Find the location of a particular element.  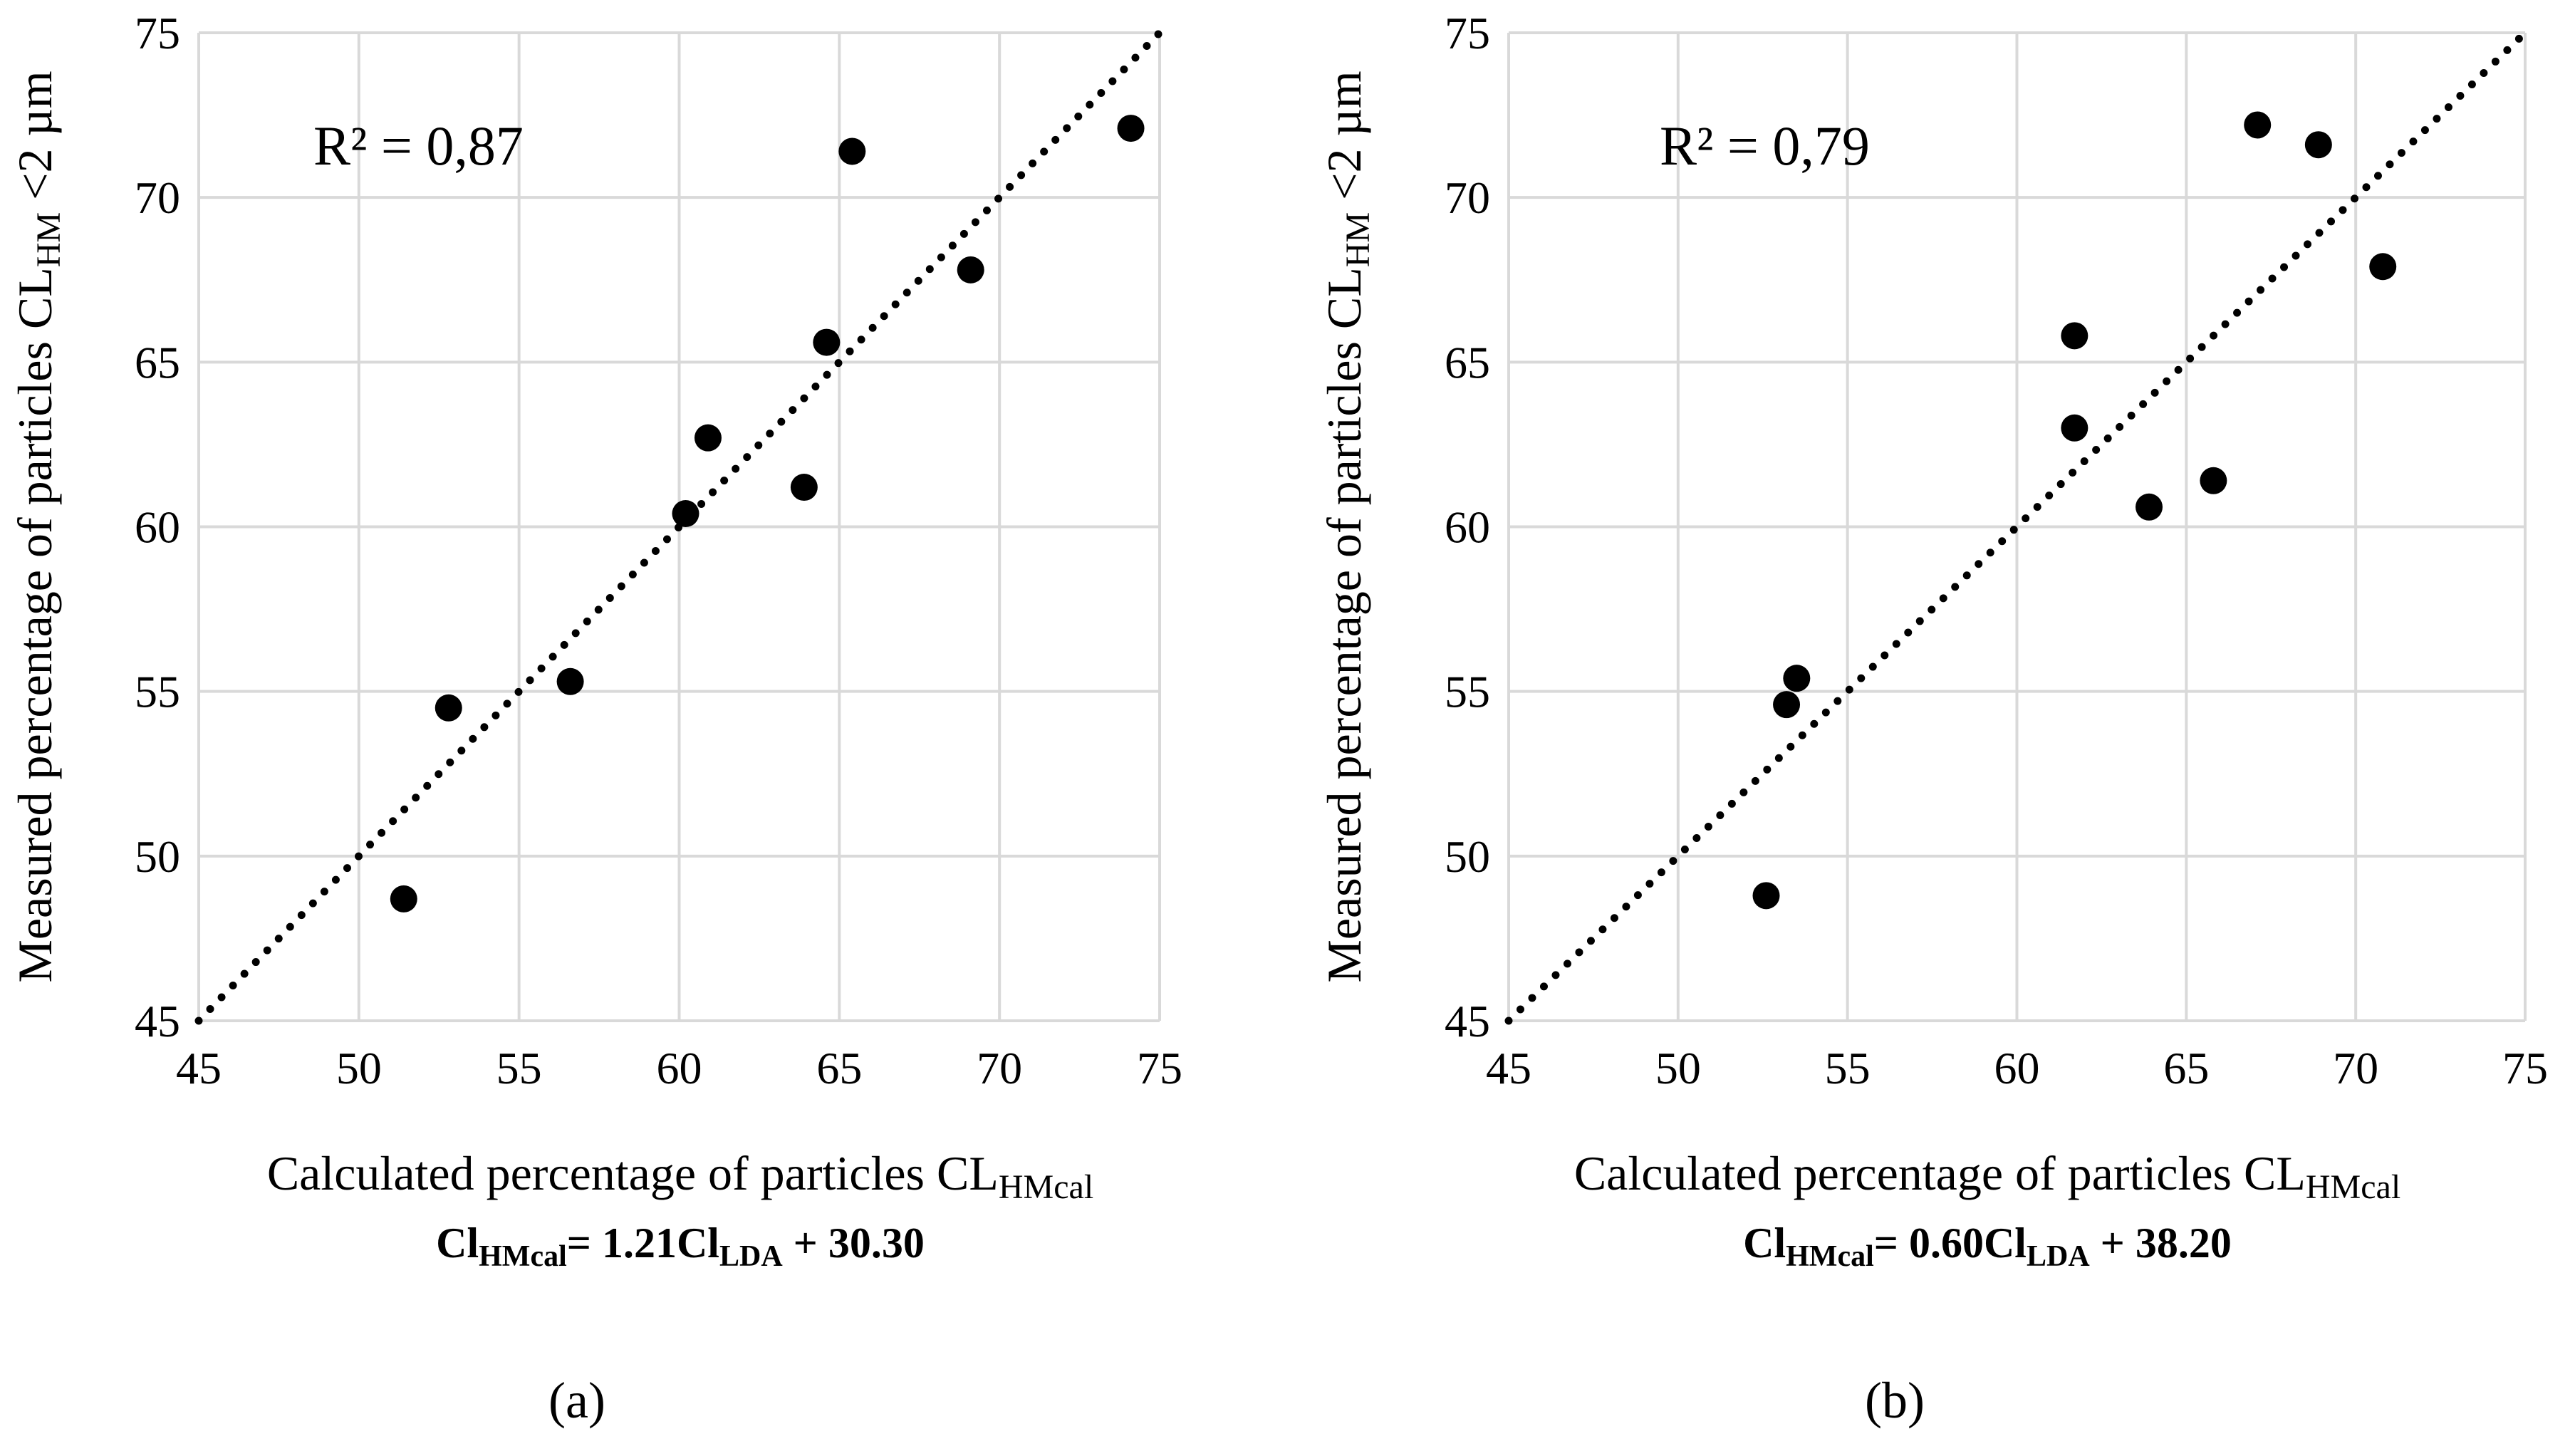

panel-label: (b) is located at coordinates (1895, 1400).